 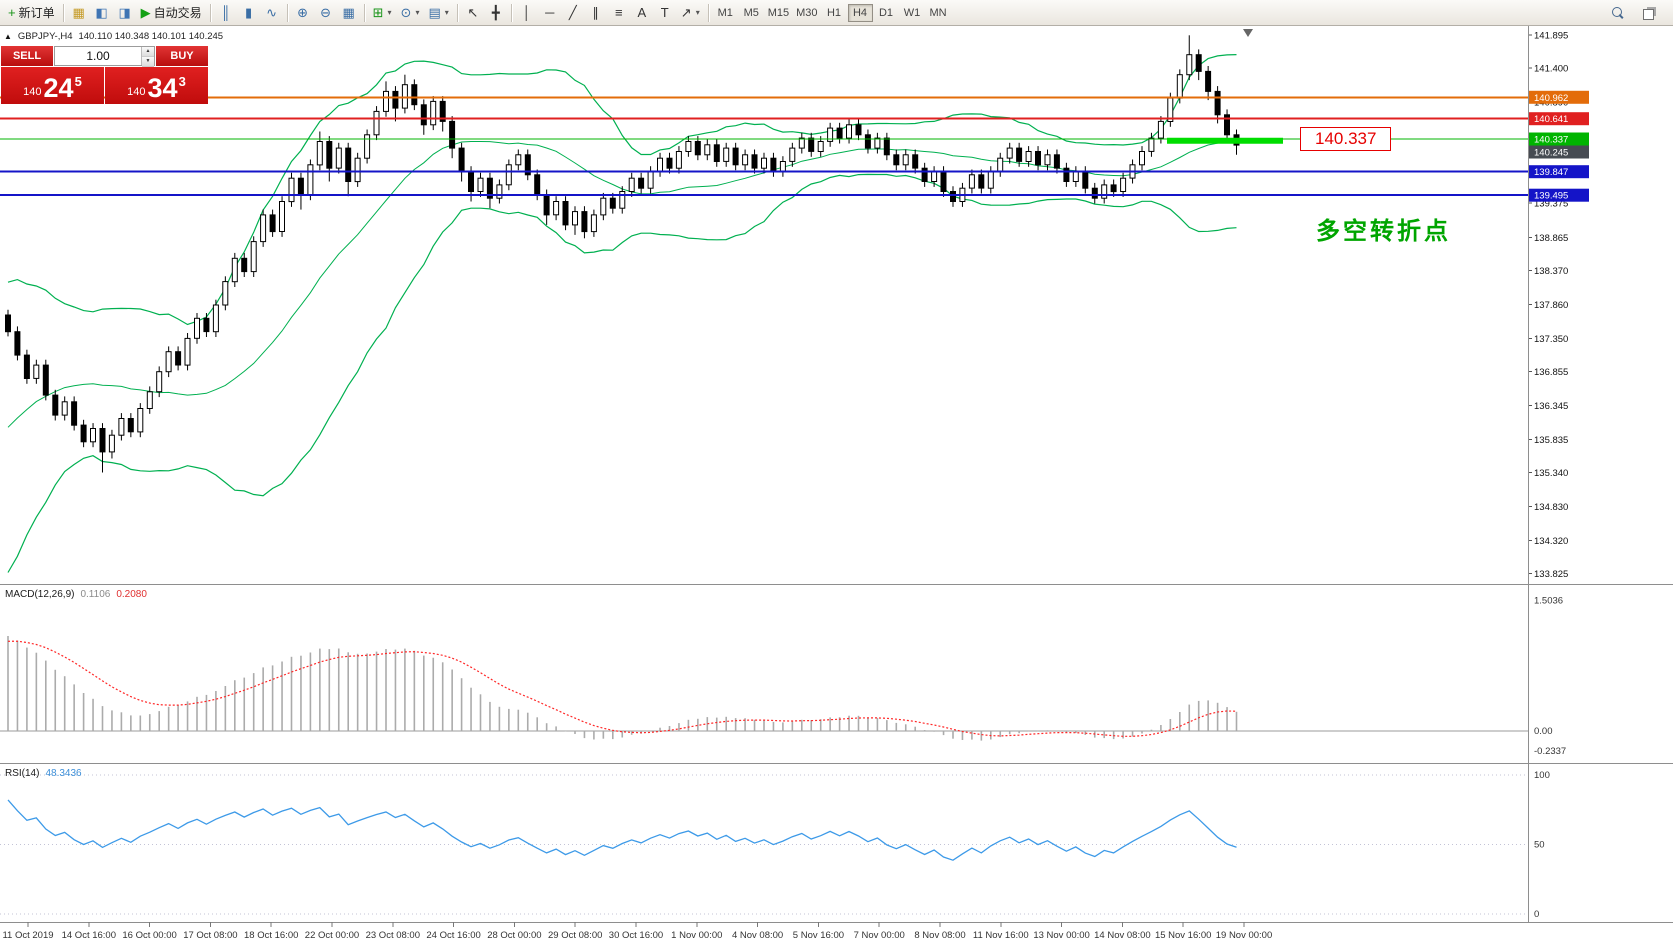 What do you see at coordinates (886, 12) in the screenshot?
I see `timeframe-d1: D1` at bounding box center [886, 12].